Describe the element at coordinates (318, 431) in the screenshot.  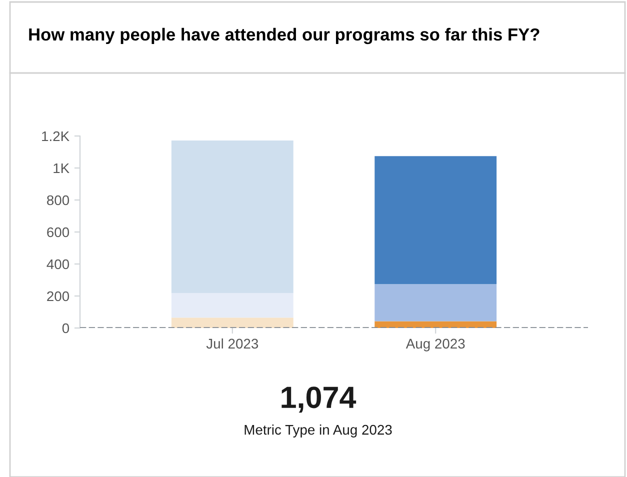
I see `text: Metric Type in Aug 2023` at that location.